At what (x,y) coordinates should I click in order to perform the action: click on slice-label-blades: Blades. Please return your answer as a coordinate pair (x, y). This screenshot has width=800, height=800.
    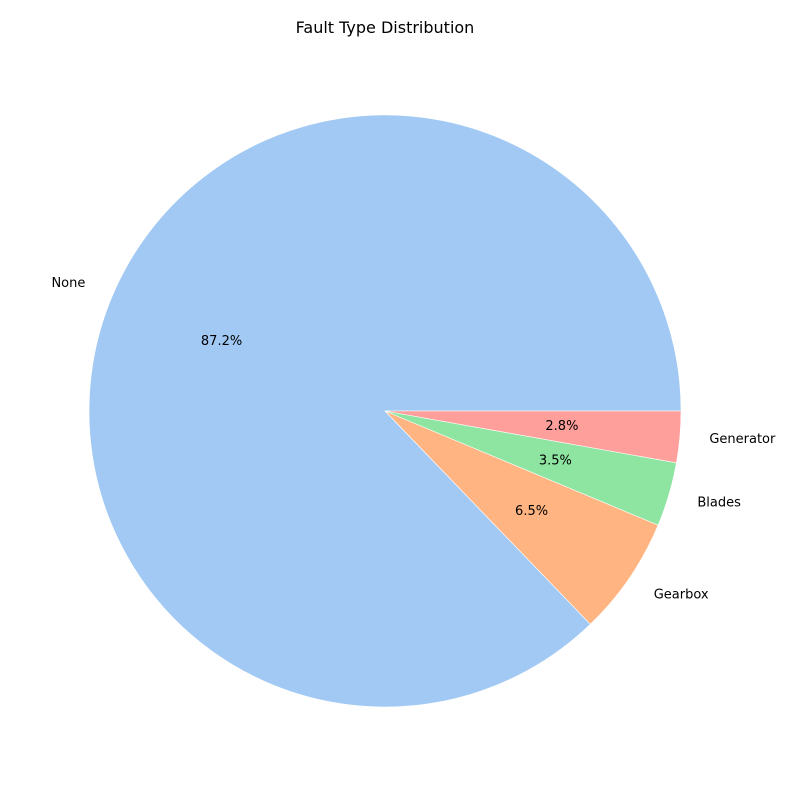
    Looking at the image, I should click on (719, 502).